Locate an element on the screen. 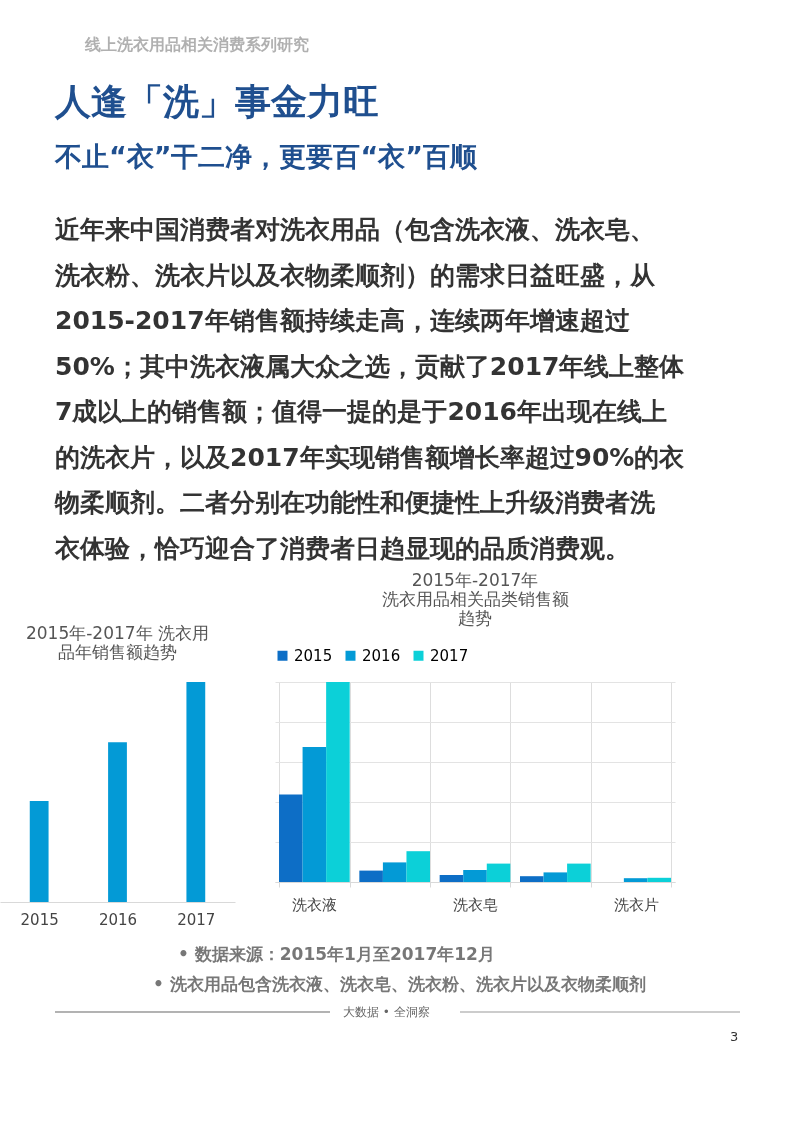  legend-label: 2016 is located at coordinates (381, 655).